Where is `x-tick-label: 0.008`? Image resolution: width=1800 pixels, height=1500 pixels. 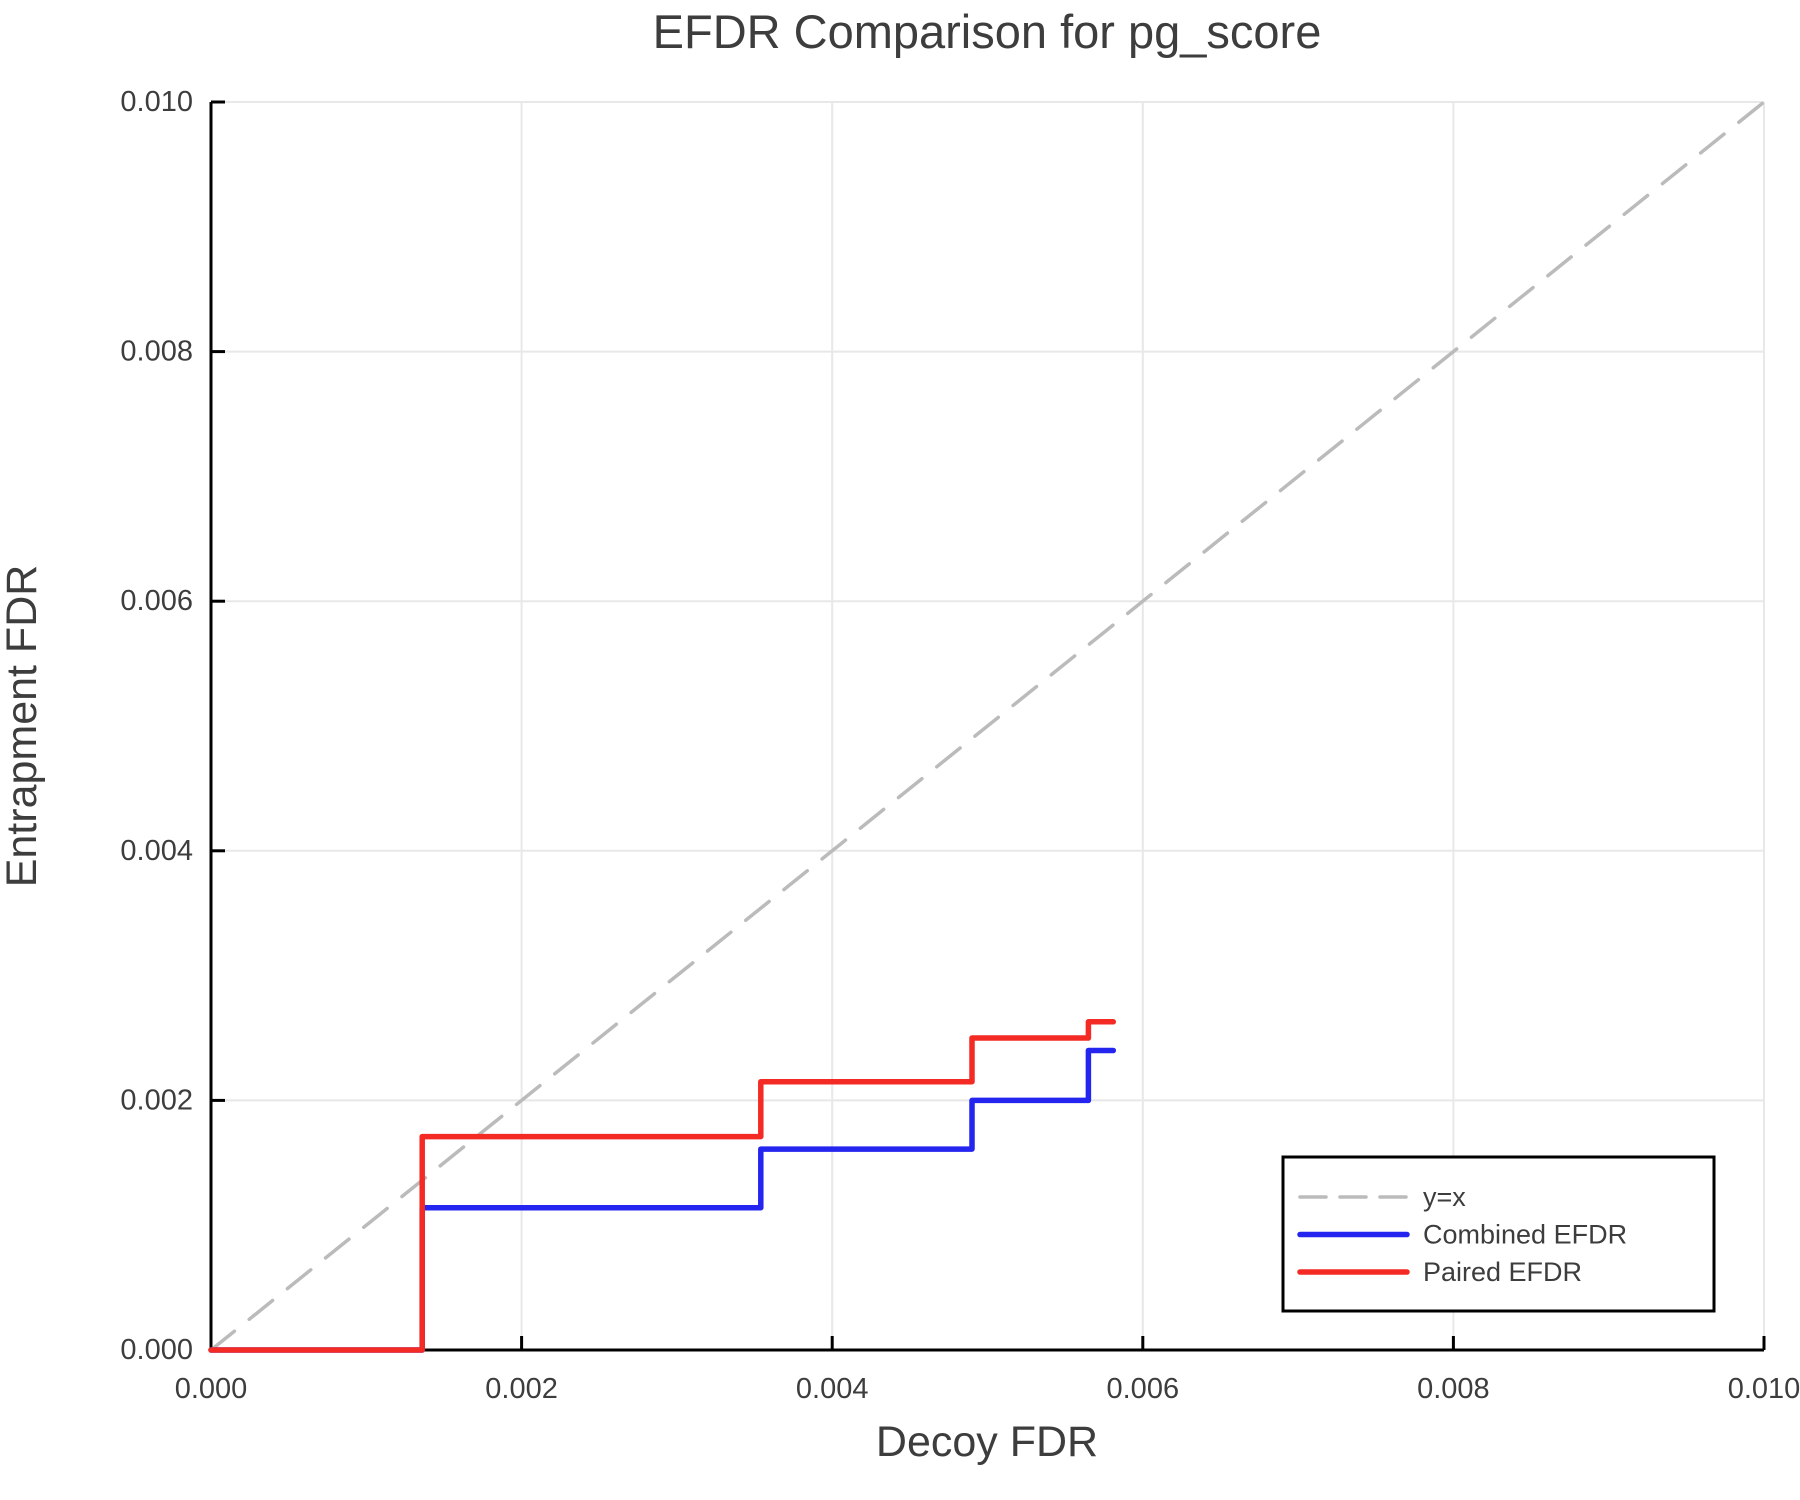
x-tick-label: 0.008 is located at coordinates (1453, 1389).